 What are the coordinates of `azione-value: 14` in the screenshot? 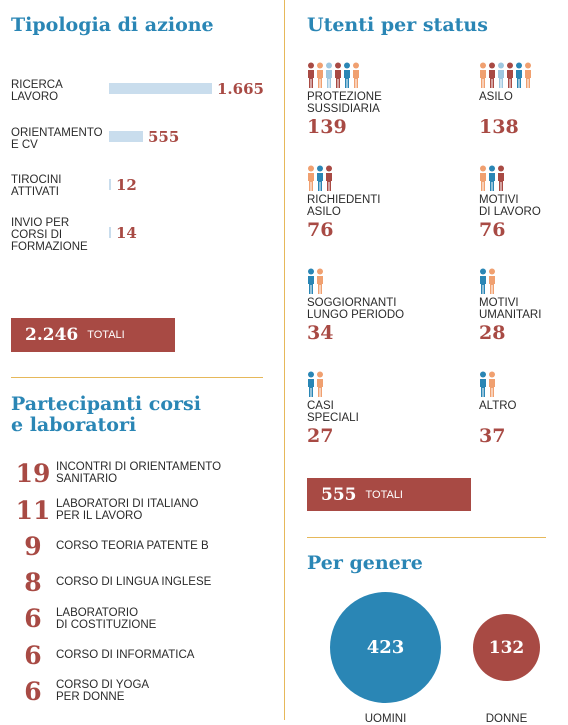 It's located at (126, 233).